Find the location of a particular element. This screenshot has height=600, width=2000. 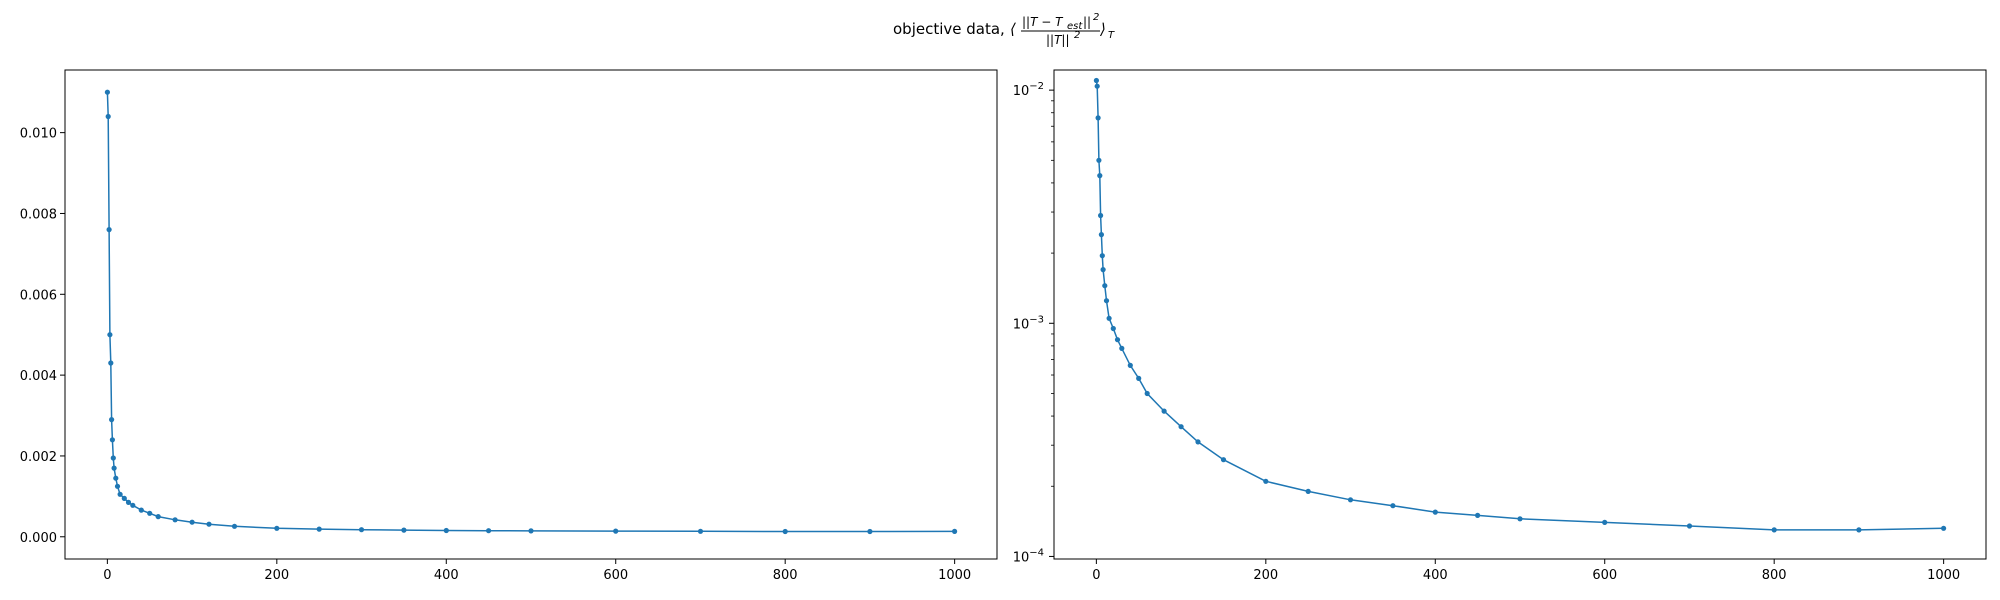

y-tick-label: 0.008 is located at coordinates (38, 214).